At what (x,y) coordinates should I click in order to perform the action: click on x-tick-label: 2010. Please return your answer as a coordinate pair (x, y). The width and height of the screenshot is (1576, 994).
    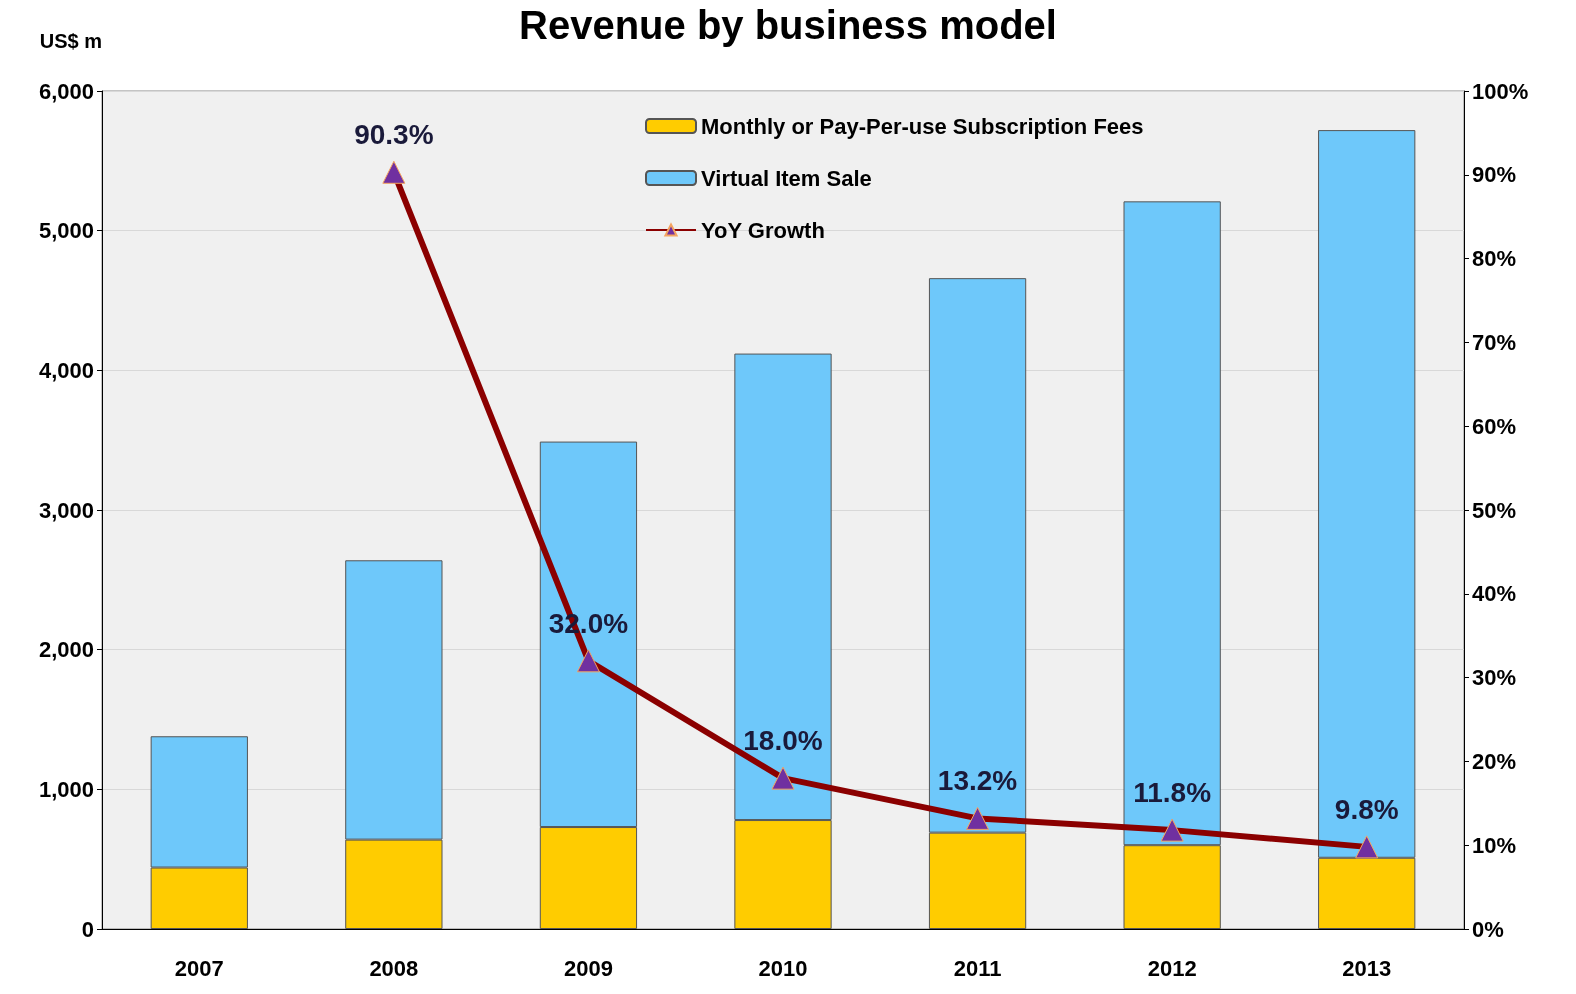
    Looking at the image, I should click on (783, 968).